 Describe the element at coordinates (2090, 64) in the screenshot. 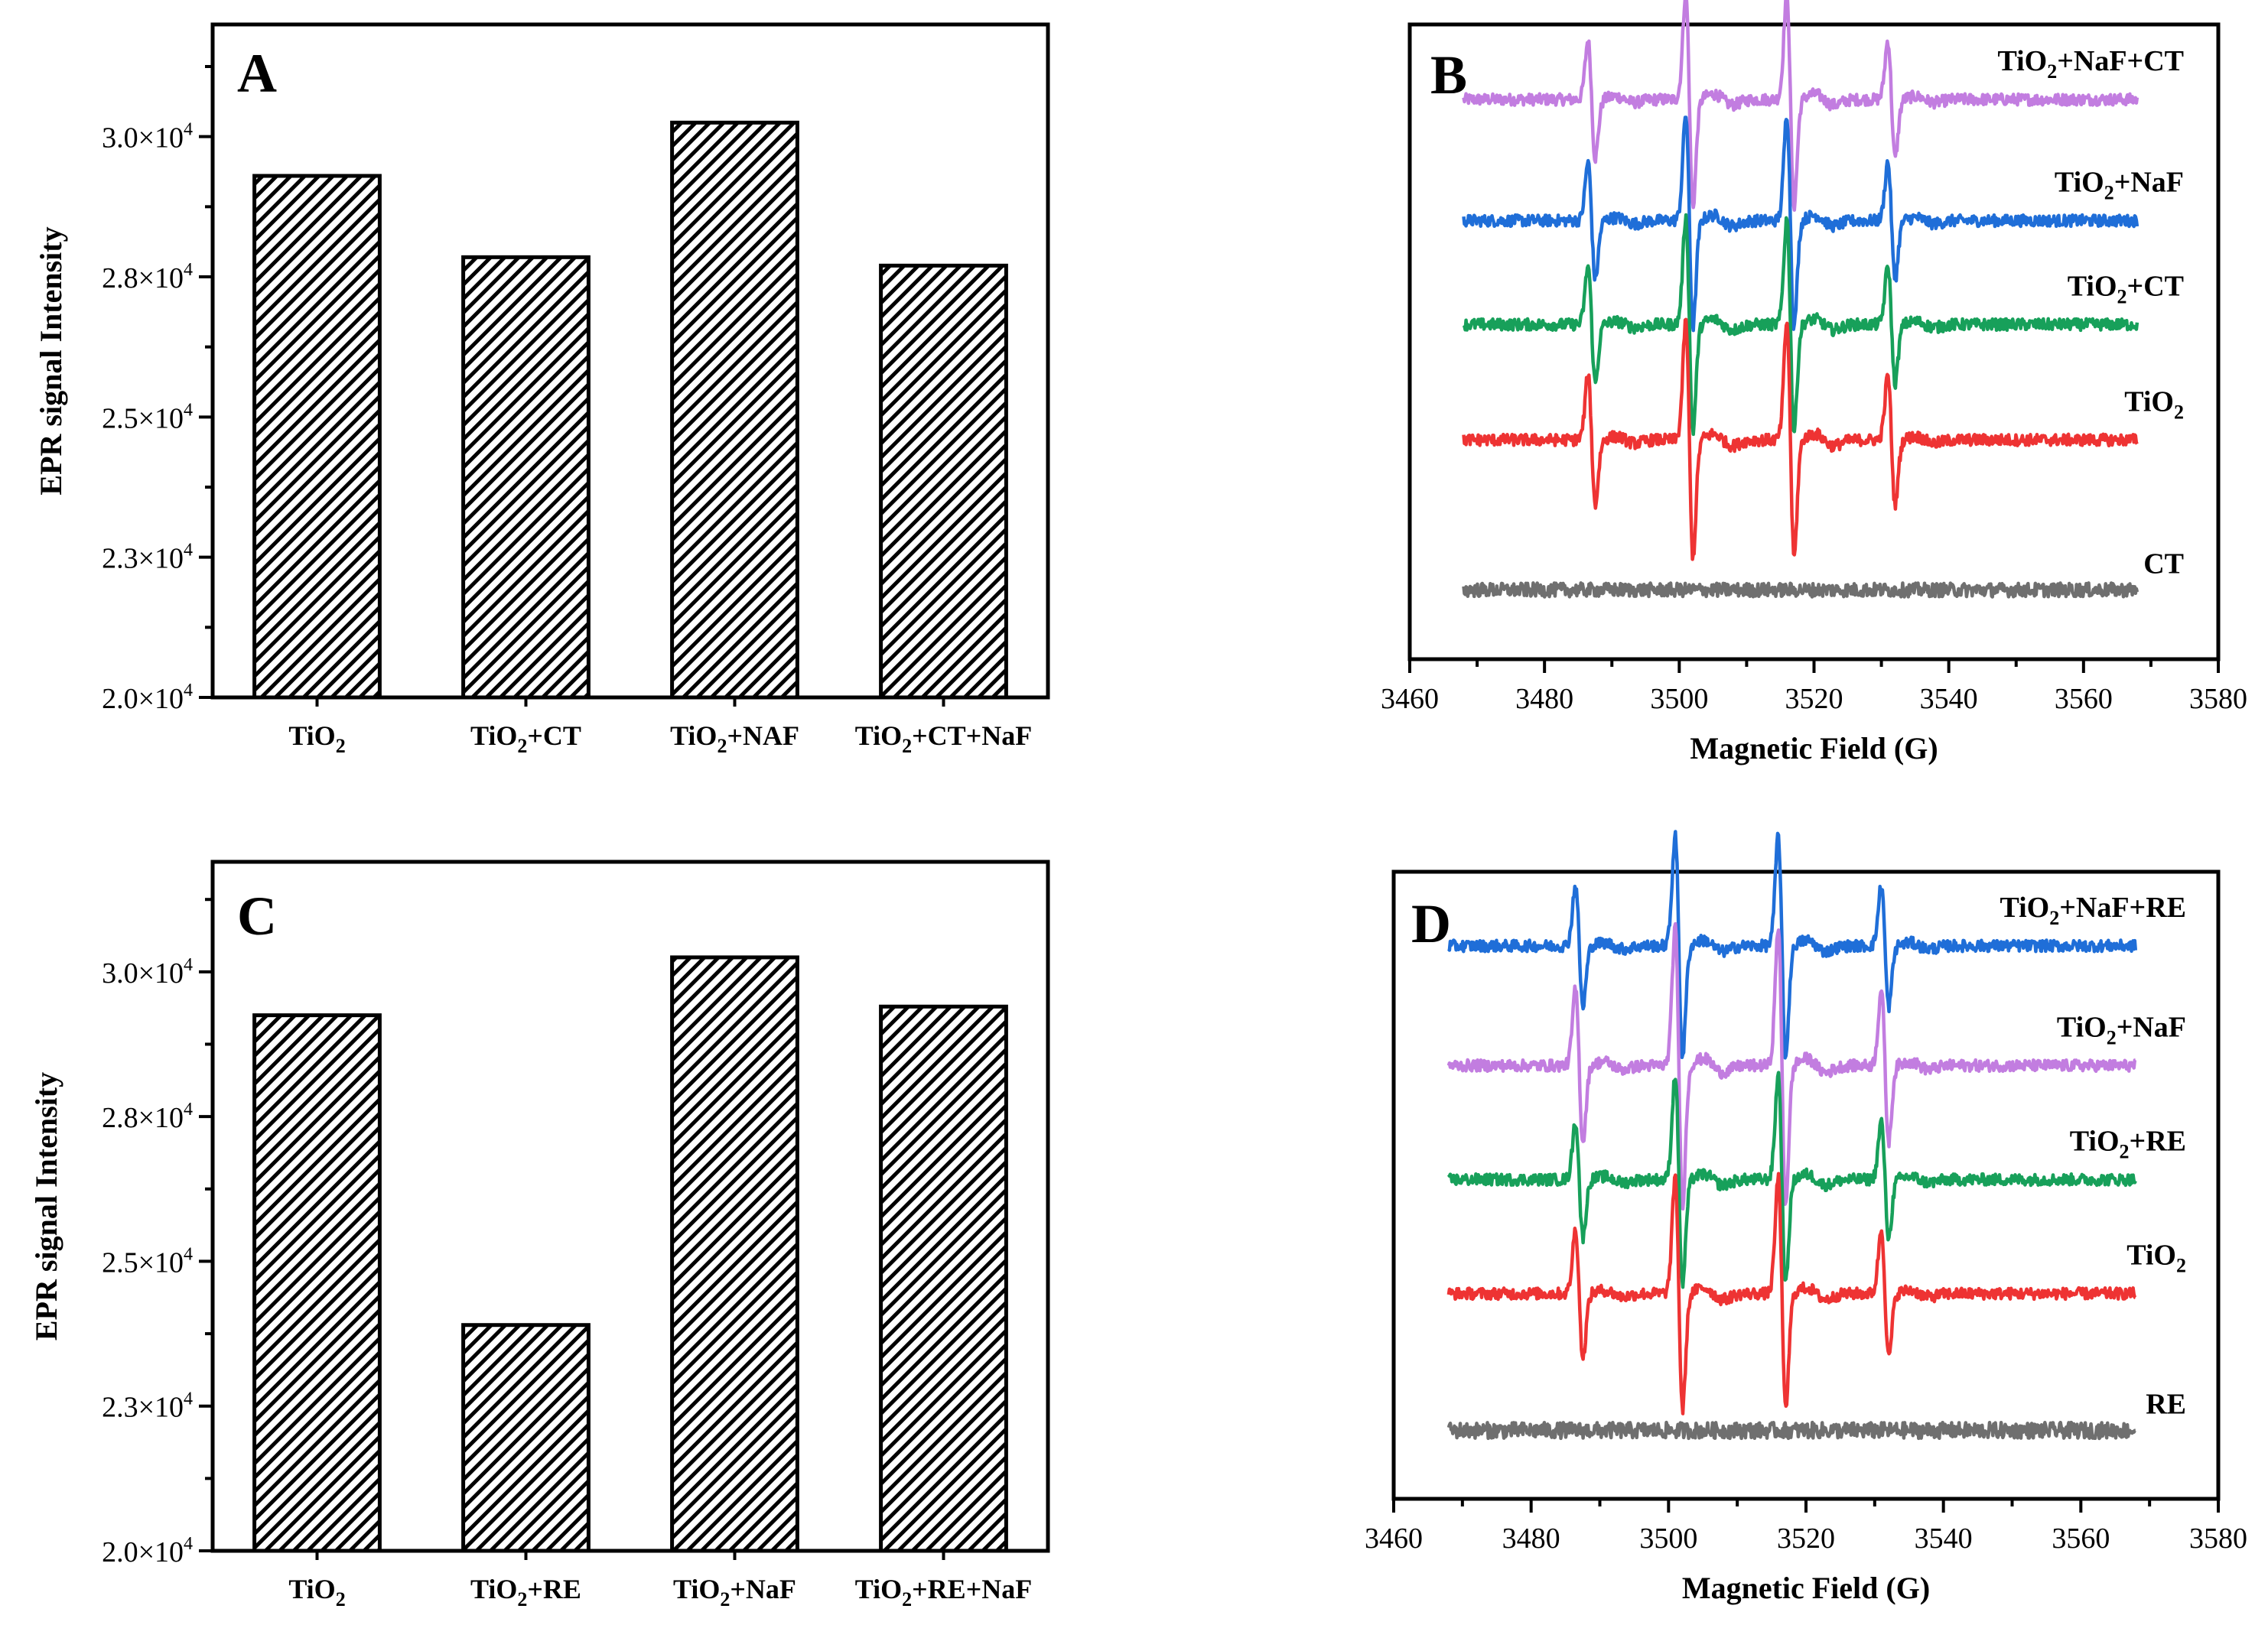

I see `series-label: TiO2+NaF+CT` at that location.